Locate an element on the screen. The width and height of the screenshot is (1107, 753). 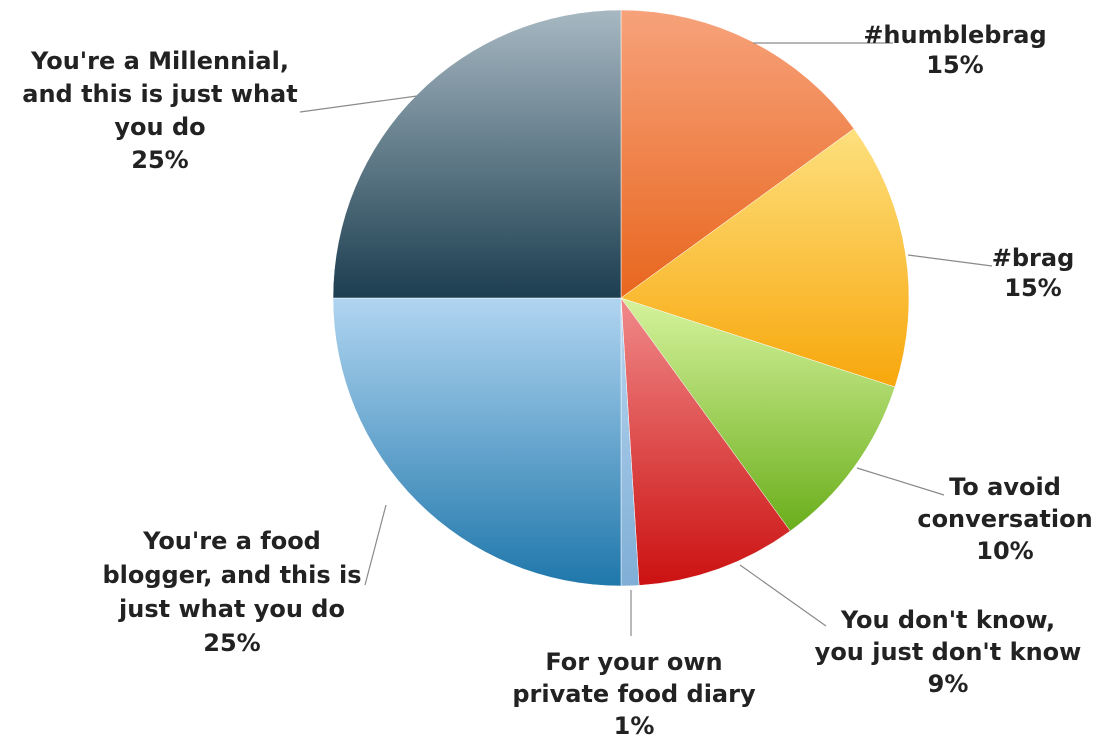
pie-slice-dont-know is located at coordinates (705, 441).